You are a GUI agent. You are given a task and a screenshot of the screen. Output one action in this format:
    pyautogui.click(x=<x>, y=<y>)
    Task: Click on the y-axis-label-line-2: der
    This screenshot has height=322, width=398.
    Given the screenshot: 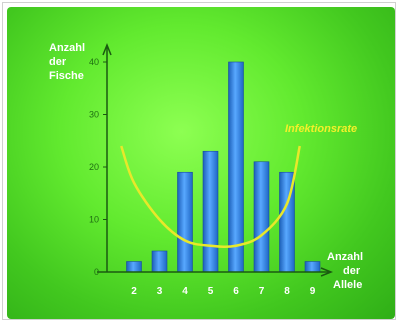 What is the action you would take?
    pyautogui.click(x=58, y=62)
    